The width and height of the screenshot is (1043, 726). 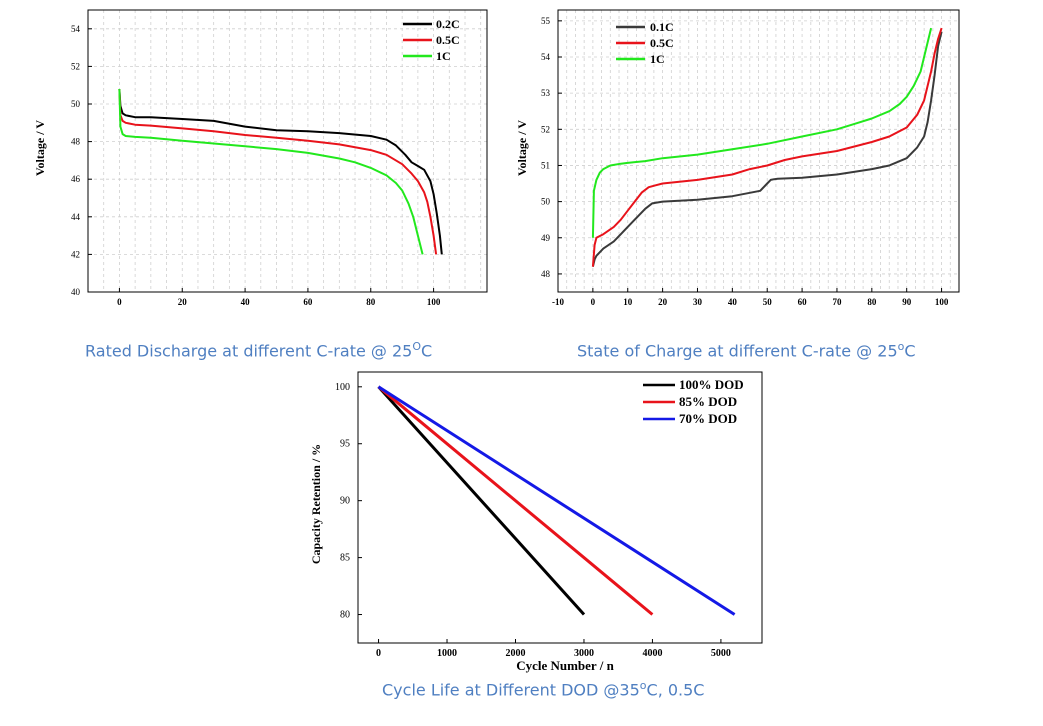 I want to click on soc-xtick-label: 0, so click(x=593, y=302).